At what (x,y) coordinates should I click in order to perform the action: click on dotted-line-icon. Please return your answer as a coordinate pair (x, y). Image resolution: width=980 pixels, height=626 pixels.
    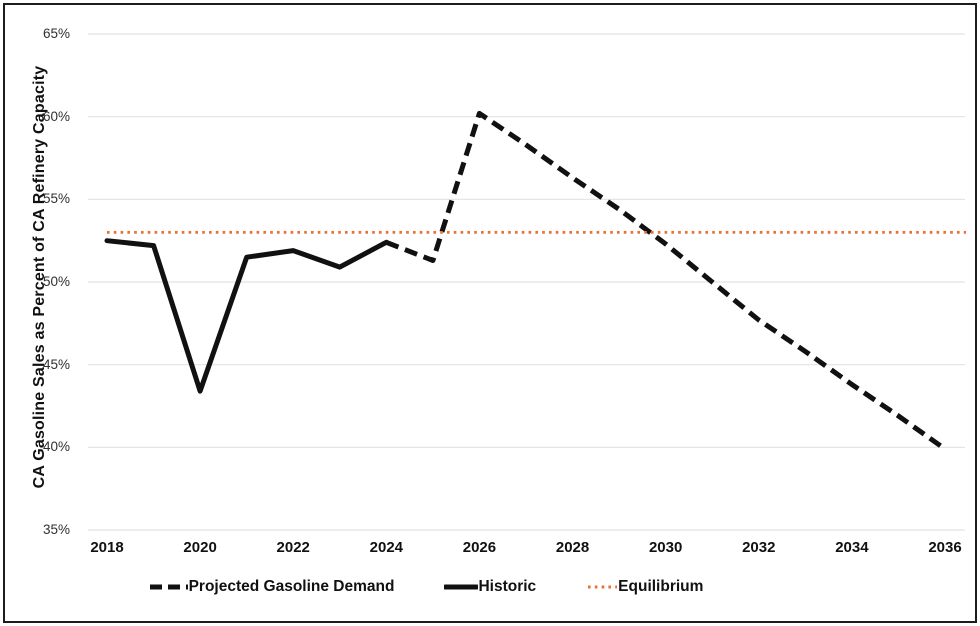
    Looking at the image, I should click on (603, 587).